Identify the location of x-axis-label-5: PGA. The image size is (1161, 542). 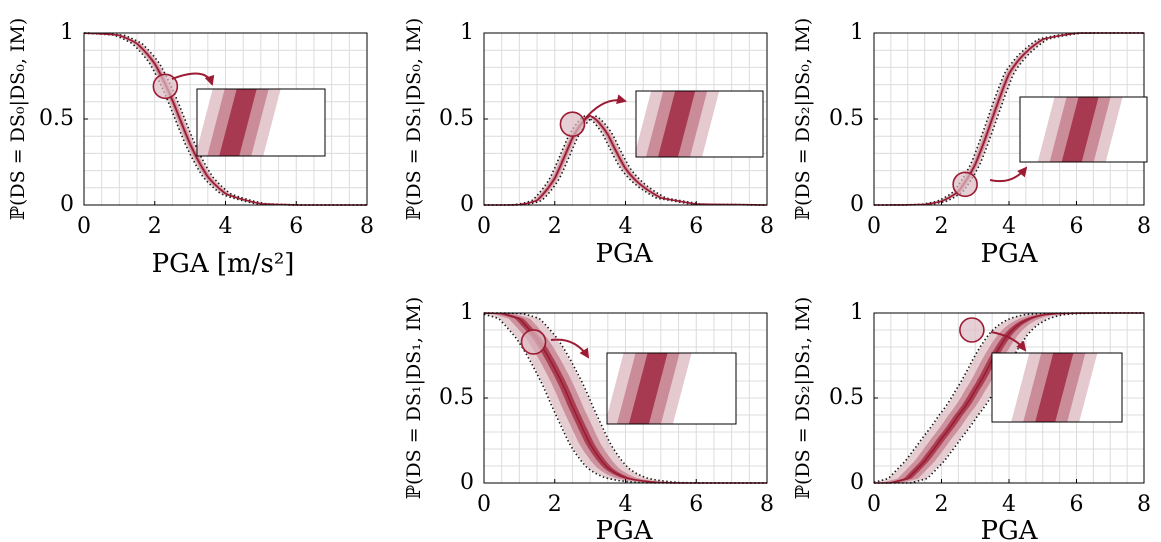
(1009, 529).